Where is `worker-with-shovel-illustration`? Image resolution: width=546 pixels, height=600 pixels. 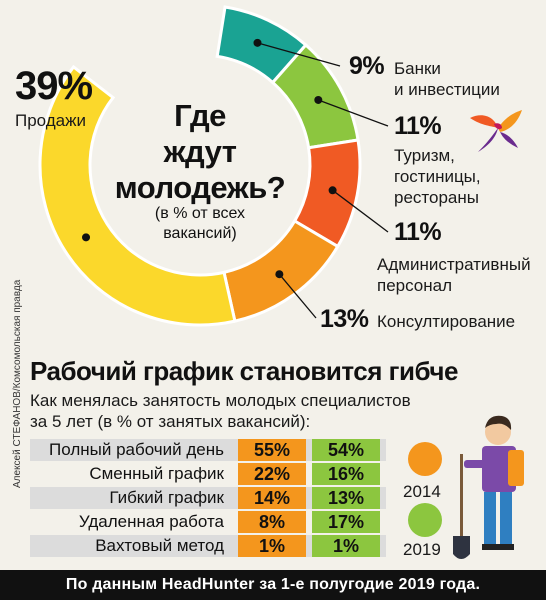
worker-with-shovel-illustration is located at coordinates (488, 487).